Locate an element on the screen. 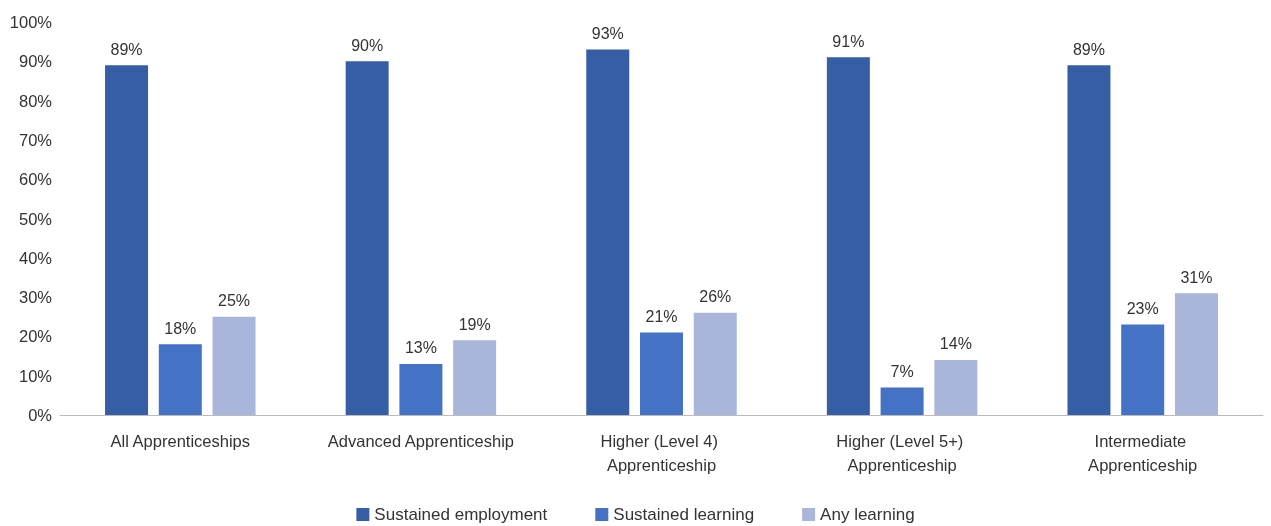 This screenshot has width=1271, height=526. x-tick-label: Advanced Apprenticeship is located at coordinates (421, 441).